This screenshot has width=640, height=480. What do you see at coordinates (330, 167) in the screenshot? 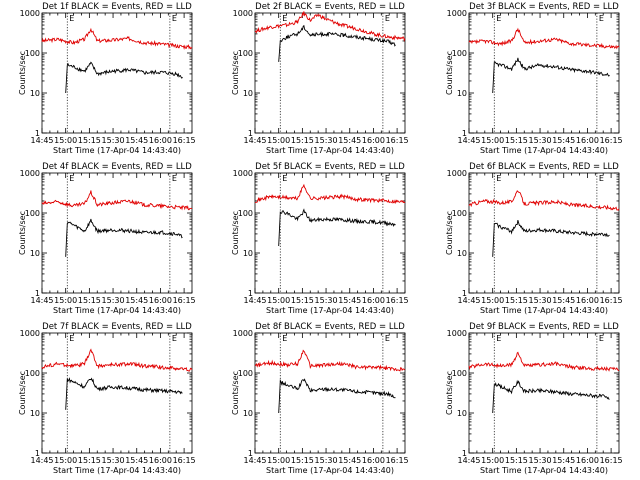
I see `chart-title: Det 5f BLACK = Events, RED = LLD` at bounding box center [330, 167].